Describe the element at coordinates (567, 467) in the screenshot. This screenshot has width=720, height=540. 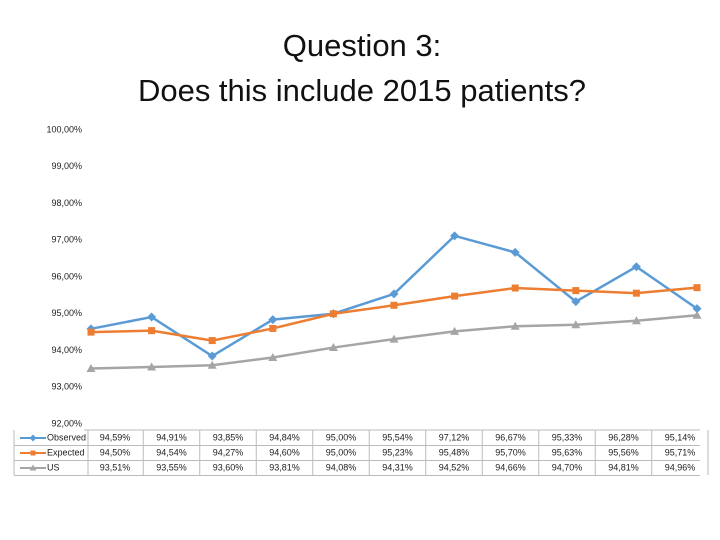
I see `table-cell: 94,70%` at that location.